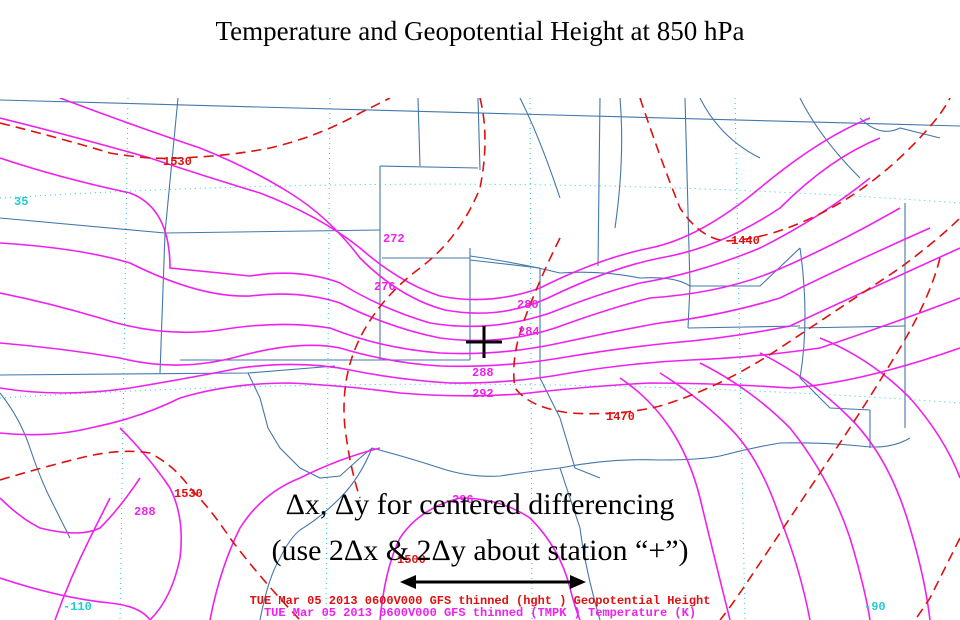 The width and height of the screenshot is (960, 620). Describe the element at coordinates (483, 373) in the screenshot. I see `isotherm-label-288: 288` at that location.